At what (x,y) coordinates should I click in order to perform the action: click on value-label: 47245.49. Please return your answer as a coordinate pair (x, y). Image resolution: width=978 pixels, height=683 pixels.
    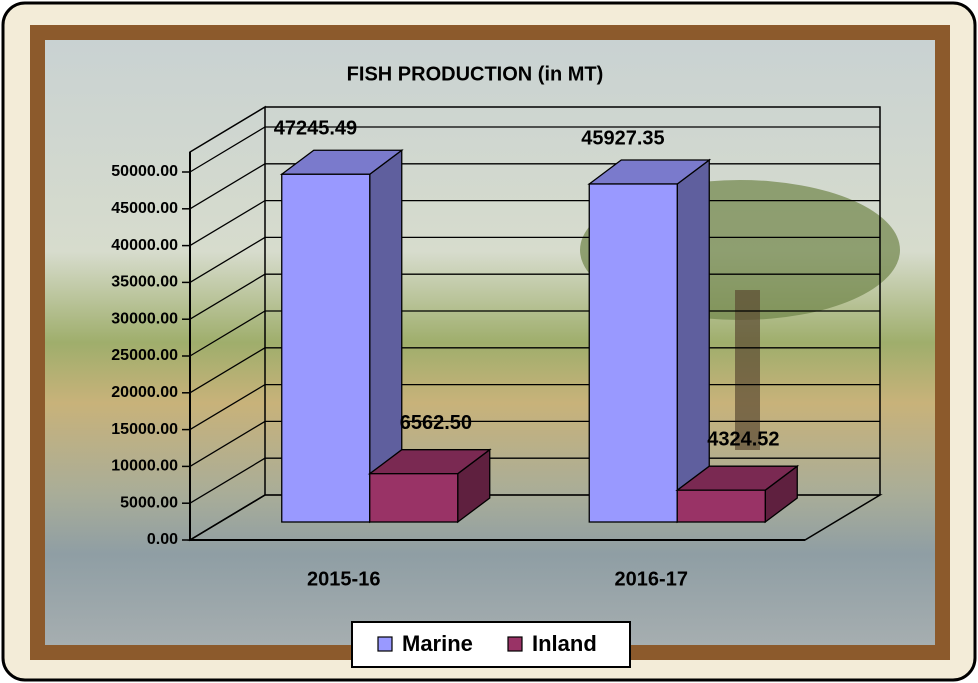
    Looking at the image, I should click on (315, 129).